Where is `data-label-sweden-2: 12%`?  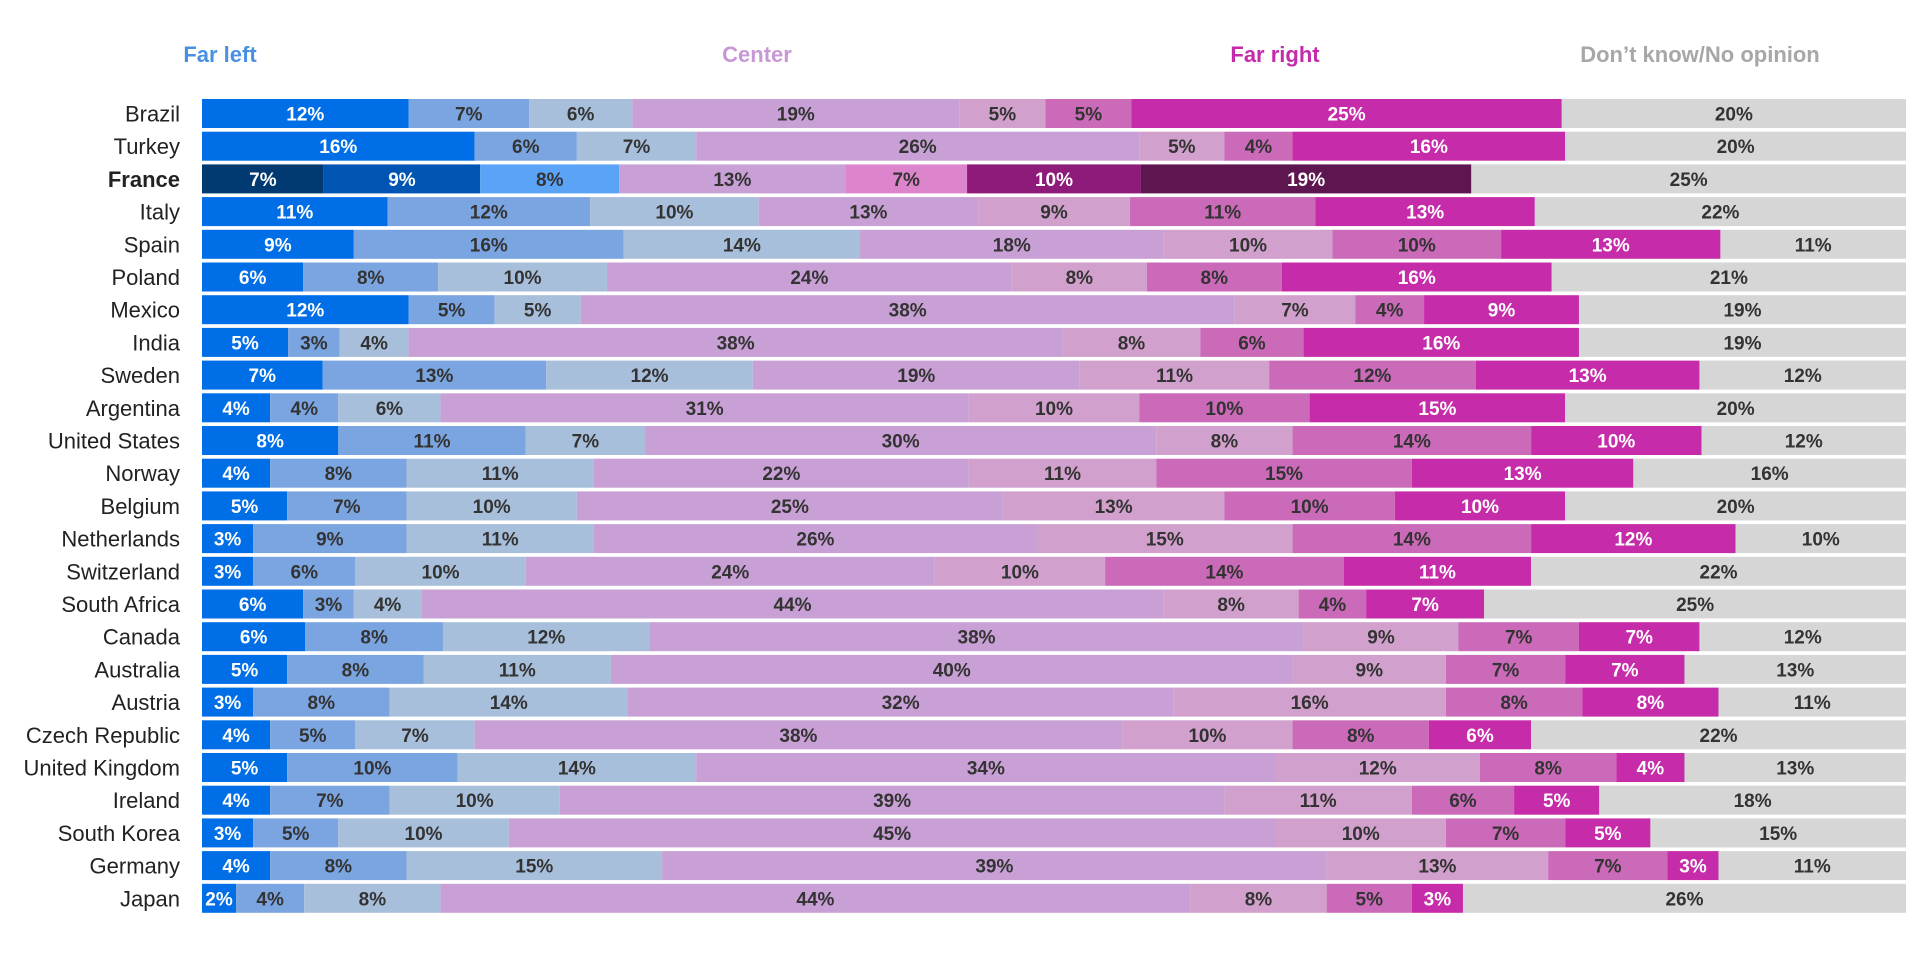 data-label-sweden-2: 12% is located at coordinates (650, 376).